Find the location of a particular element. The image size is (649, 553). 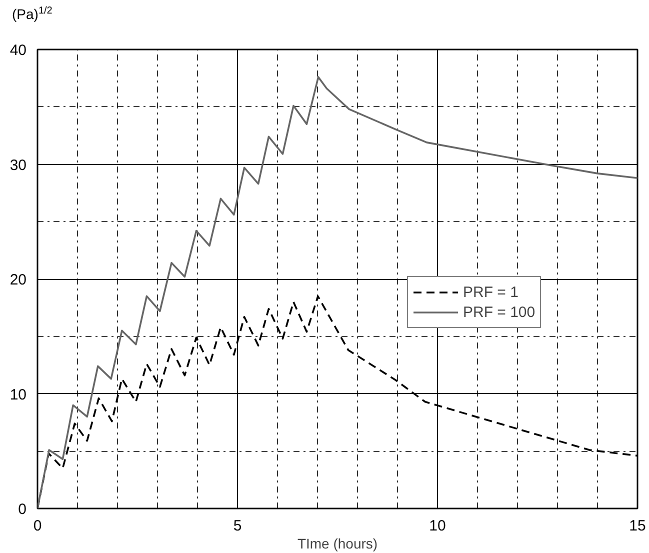

legend-label: PRF = 1 is located at coordinates (490, 292).